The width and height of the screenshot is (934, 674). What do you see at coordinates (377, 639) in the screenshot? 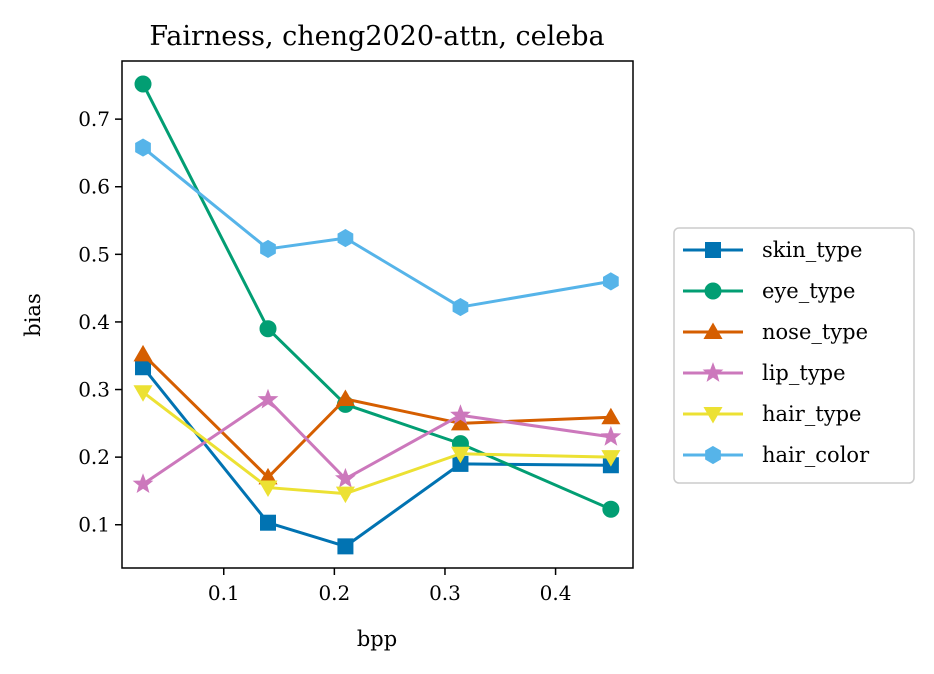
I see `x-axis-label: bpp` at bounding box center [377, 639].